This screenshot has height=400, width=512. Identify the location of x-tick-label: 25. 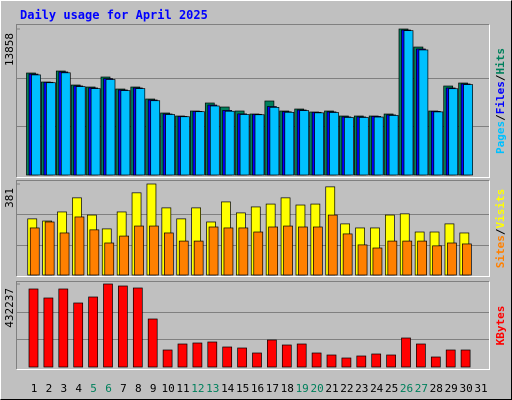
(391, 388).